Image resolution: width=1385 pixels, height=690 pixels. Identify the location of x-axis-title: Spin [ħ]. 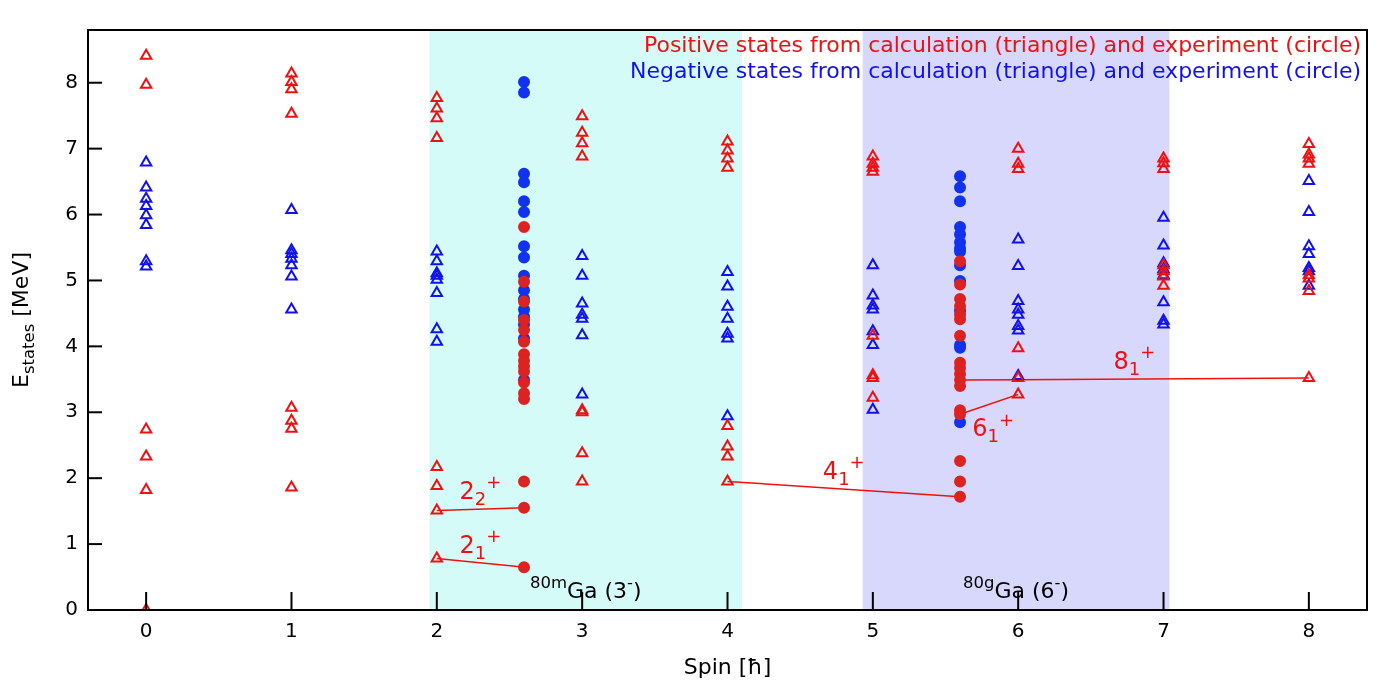
(727, 666).